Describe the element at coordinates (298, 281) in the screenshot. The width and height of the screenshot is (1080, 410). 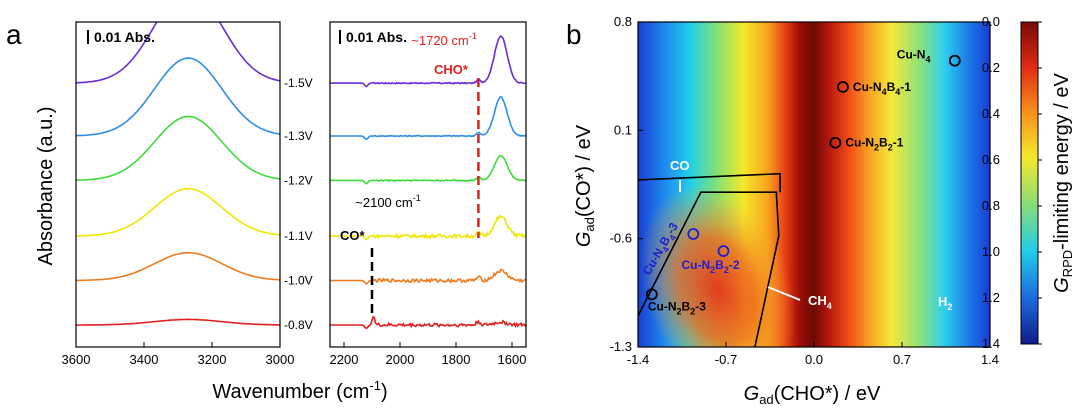
I see `voltage-label-4: -1.0V` at that location.